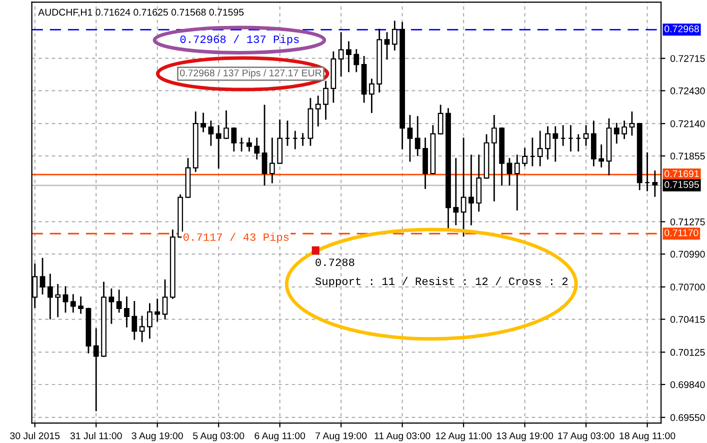  What do you see at coordinates (681, 28) in the screenshot?
I see `ref-line-label: 0.72968` at bounding box center [681, 28].